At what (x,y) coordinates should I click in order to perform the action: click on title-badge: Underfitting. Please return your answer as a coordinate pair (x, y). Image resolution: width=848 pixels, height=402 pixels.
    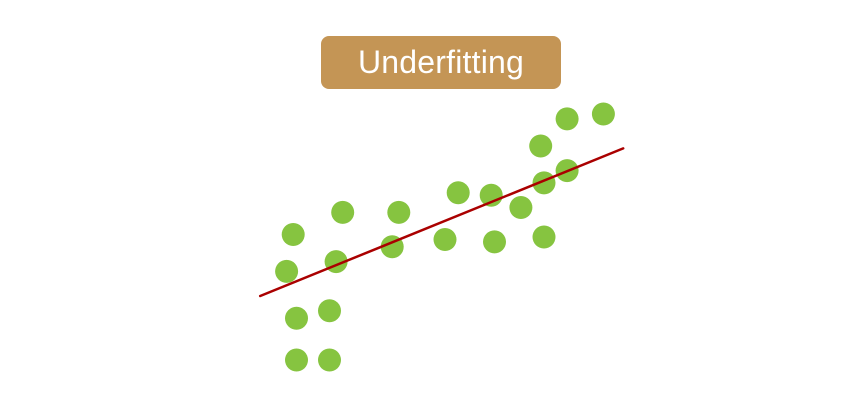
    Looking at the image, I should click on (441, 62).